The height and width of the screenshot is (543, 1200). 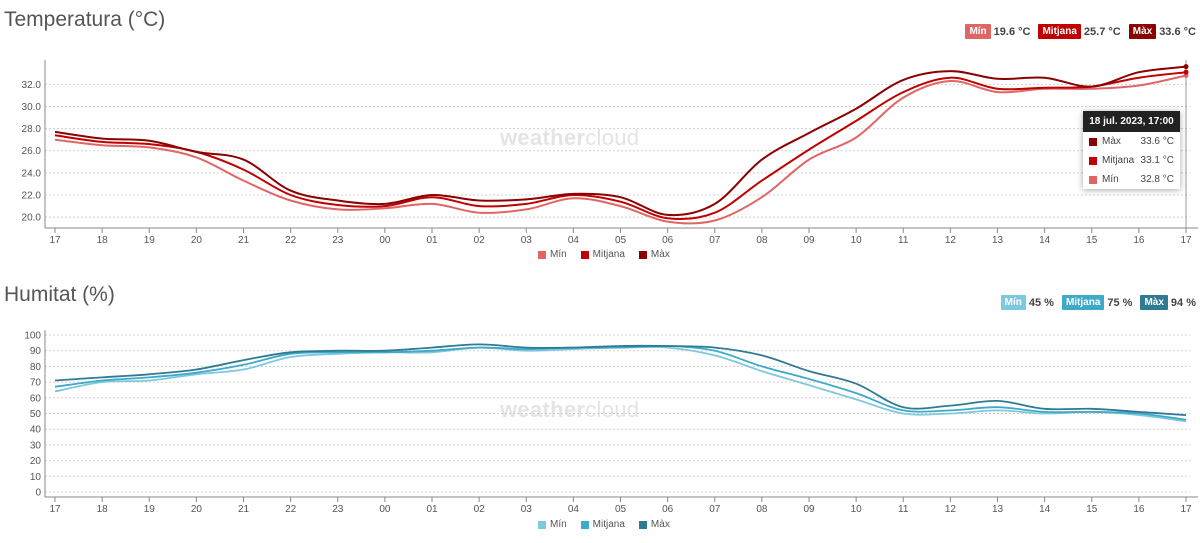 What do you see at coordinates (1177, 31) in the screenshot?
I see `temperature-max-value: 33.6 °C` at bounding box center [1177, 31].